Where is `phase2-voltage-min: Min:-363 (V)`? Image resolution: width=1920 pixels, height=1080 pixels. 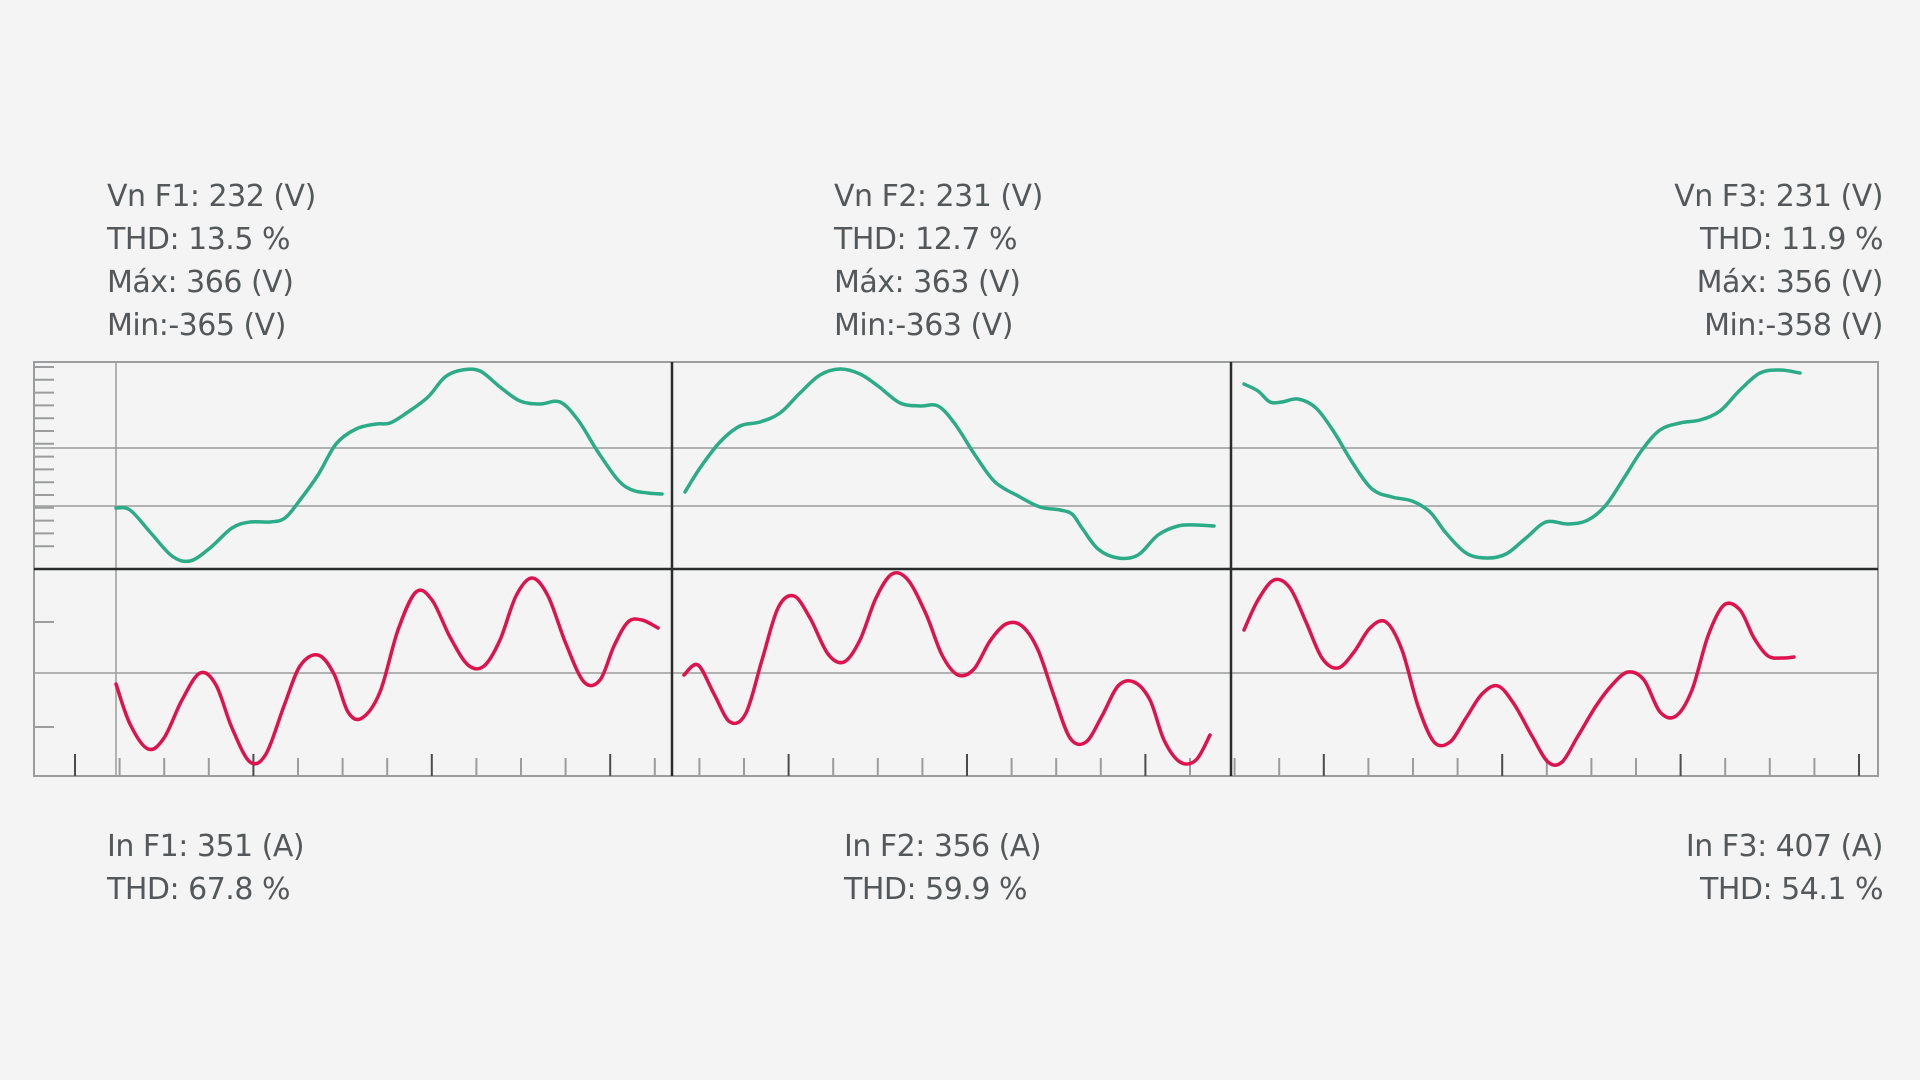
phase2-voltage-min: Min:-363 (V) is located at coordinates (923, 325).